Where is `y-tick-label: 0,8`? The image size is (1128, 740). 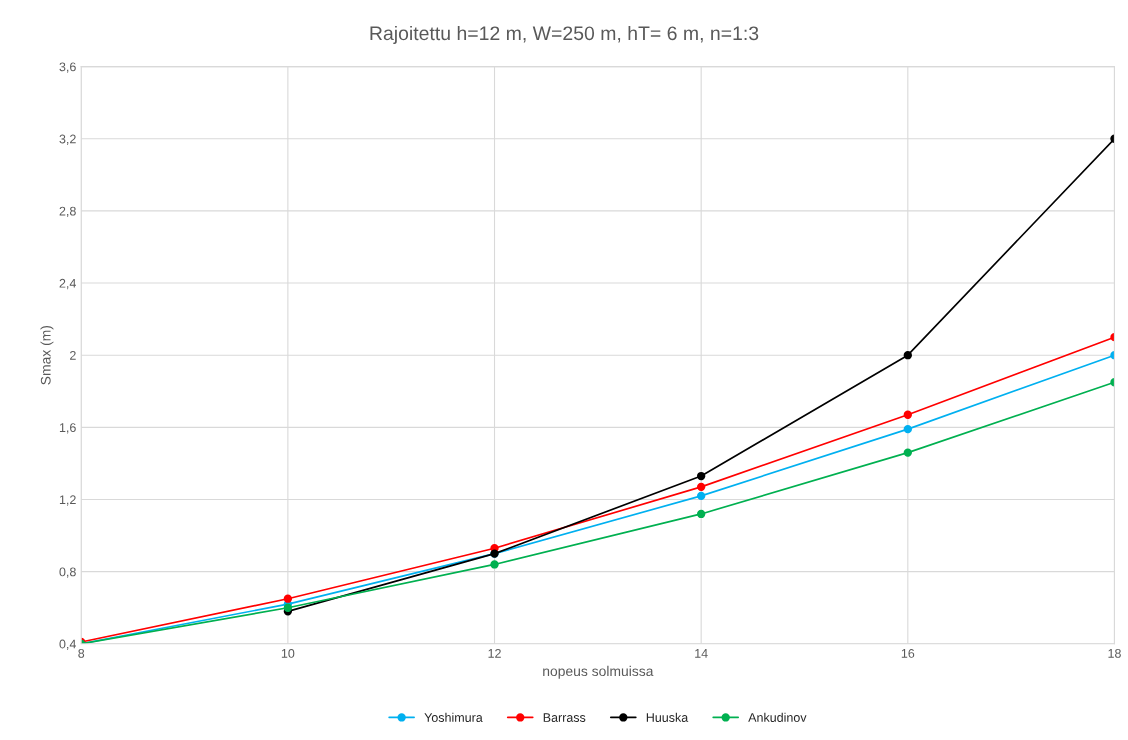 y-tick-label: 0,8 is located at coordinates (67, 572).